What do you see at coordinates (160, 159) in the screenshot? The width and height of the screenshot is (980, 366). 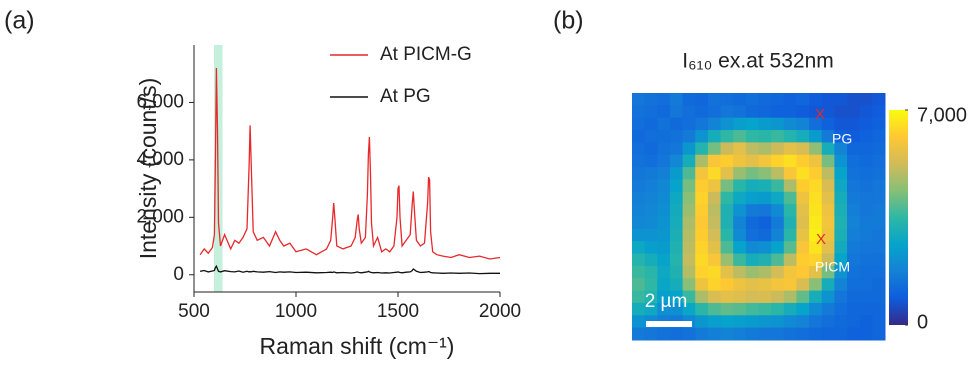 I see `y-tick-label: 4,000` at bounding box center [160, 159].